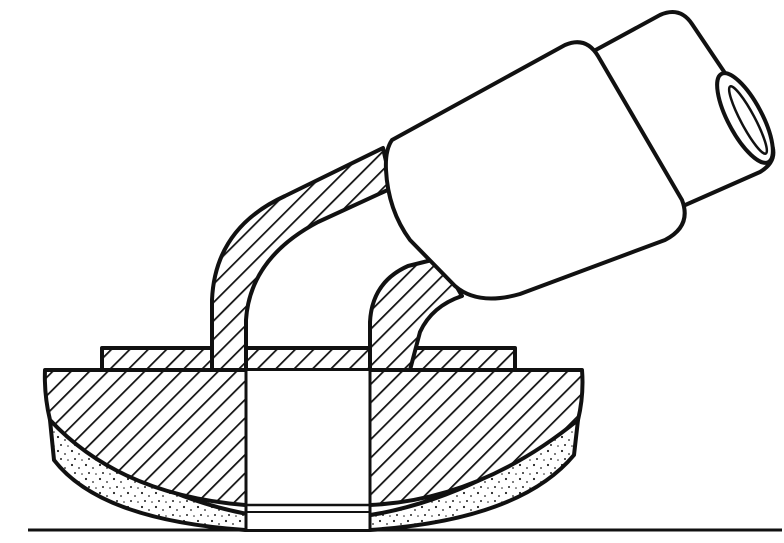  What do you see at coordinates (748, 120) in the screenshot?
I see `nozzle-tip-inner` at bounding box center [748, 120].